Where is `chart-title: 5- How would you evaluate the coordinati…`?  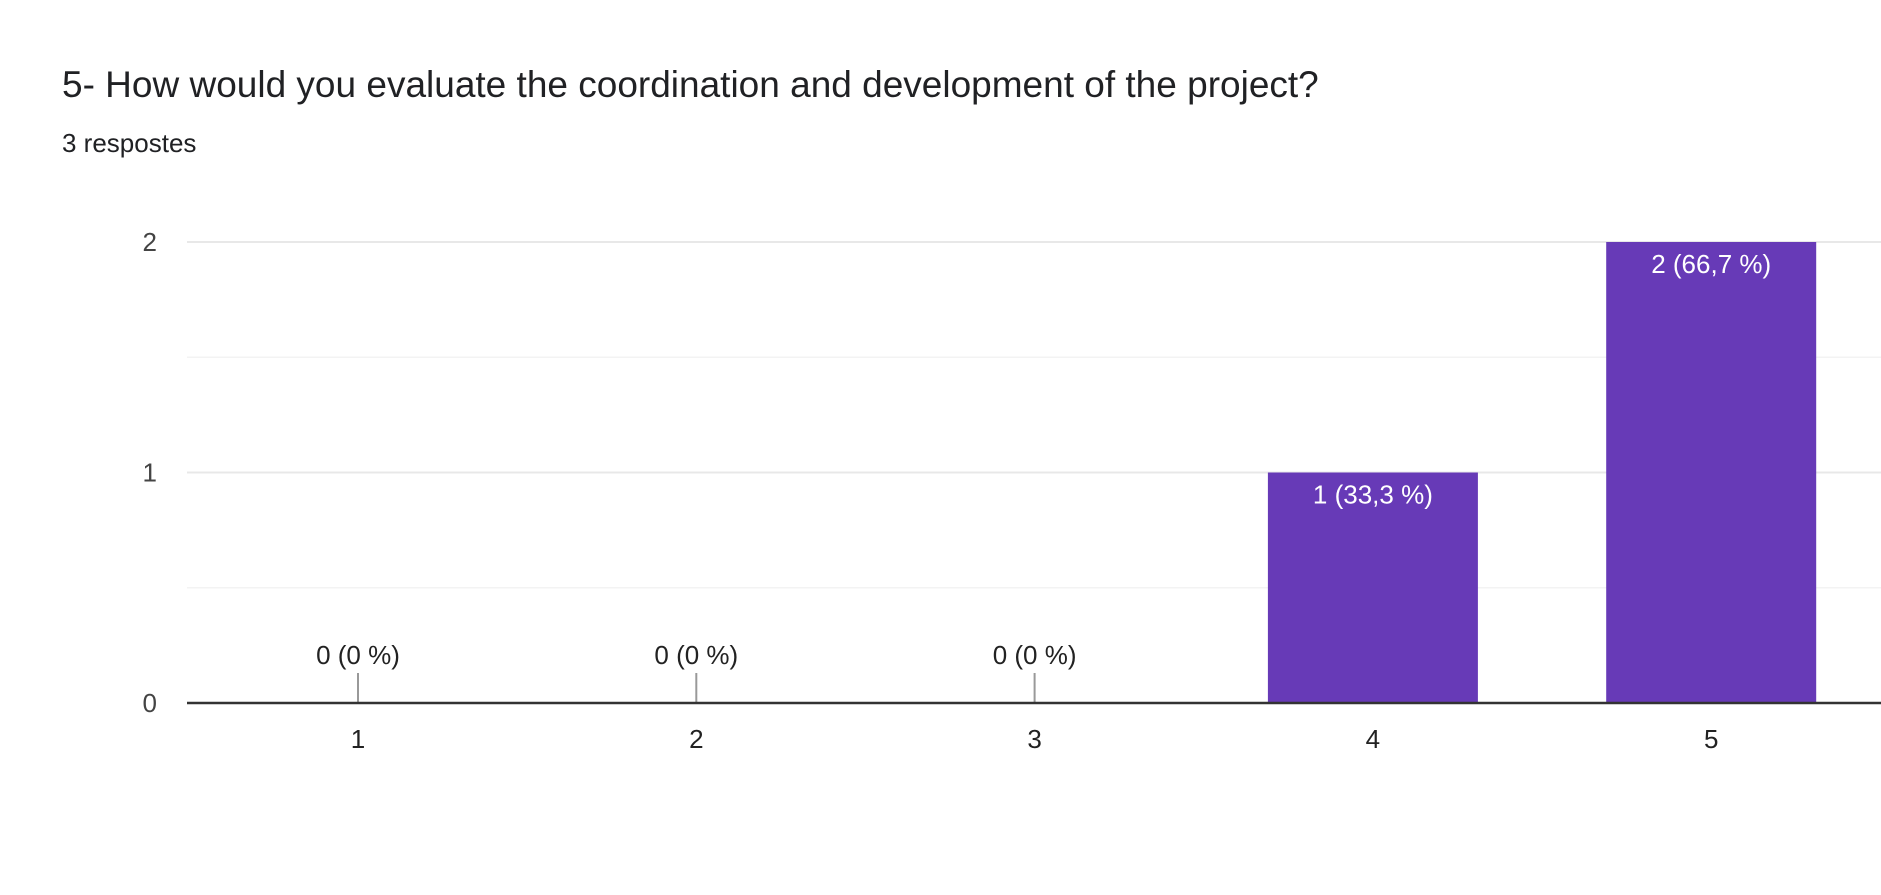
chart-title: 5- How would you evaluate the coordinati… is located at coordinates (690, 84).